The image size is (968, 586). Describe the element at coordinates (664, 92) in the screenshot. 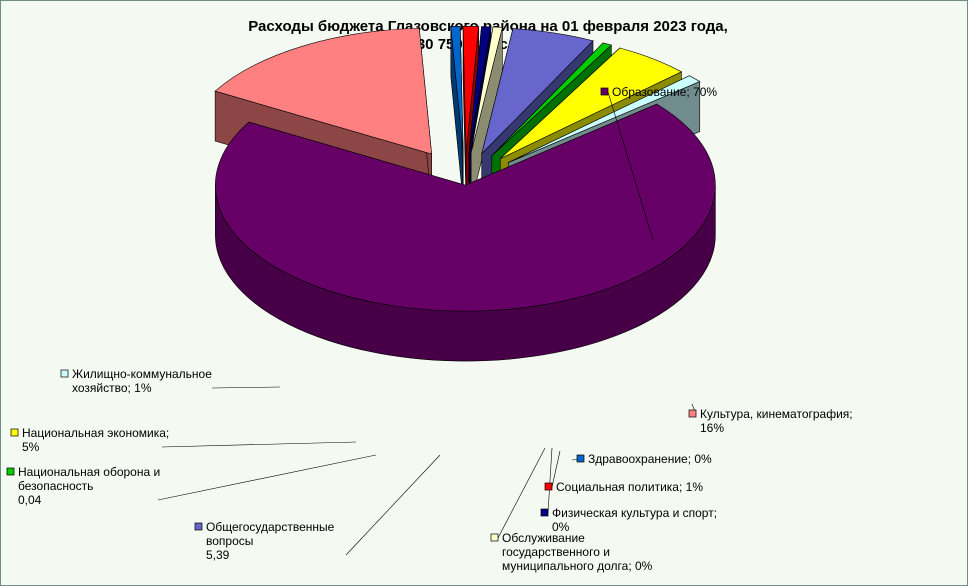

I see `data-label-0-0: Образование; 70%` at that location.